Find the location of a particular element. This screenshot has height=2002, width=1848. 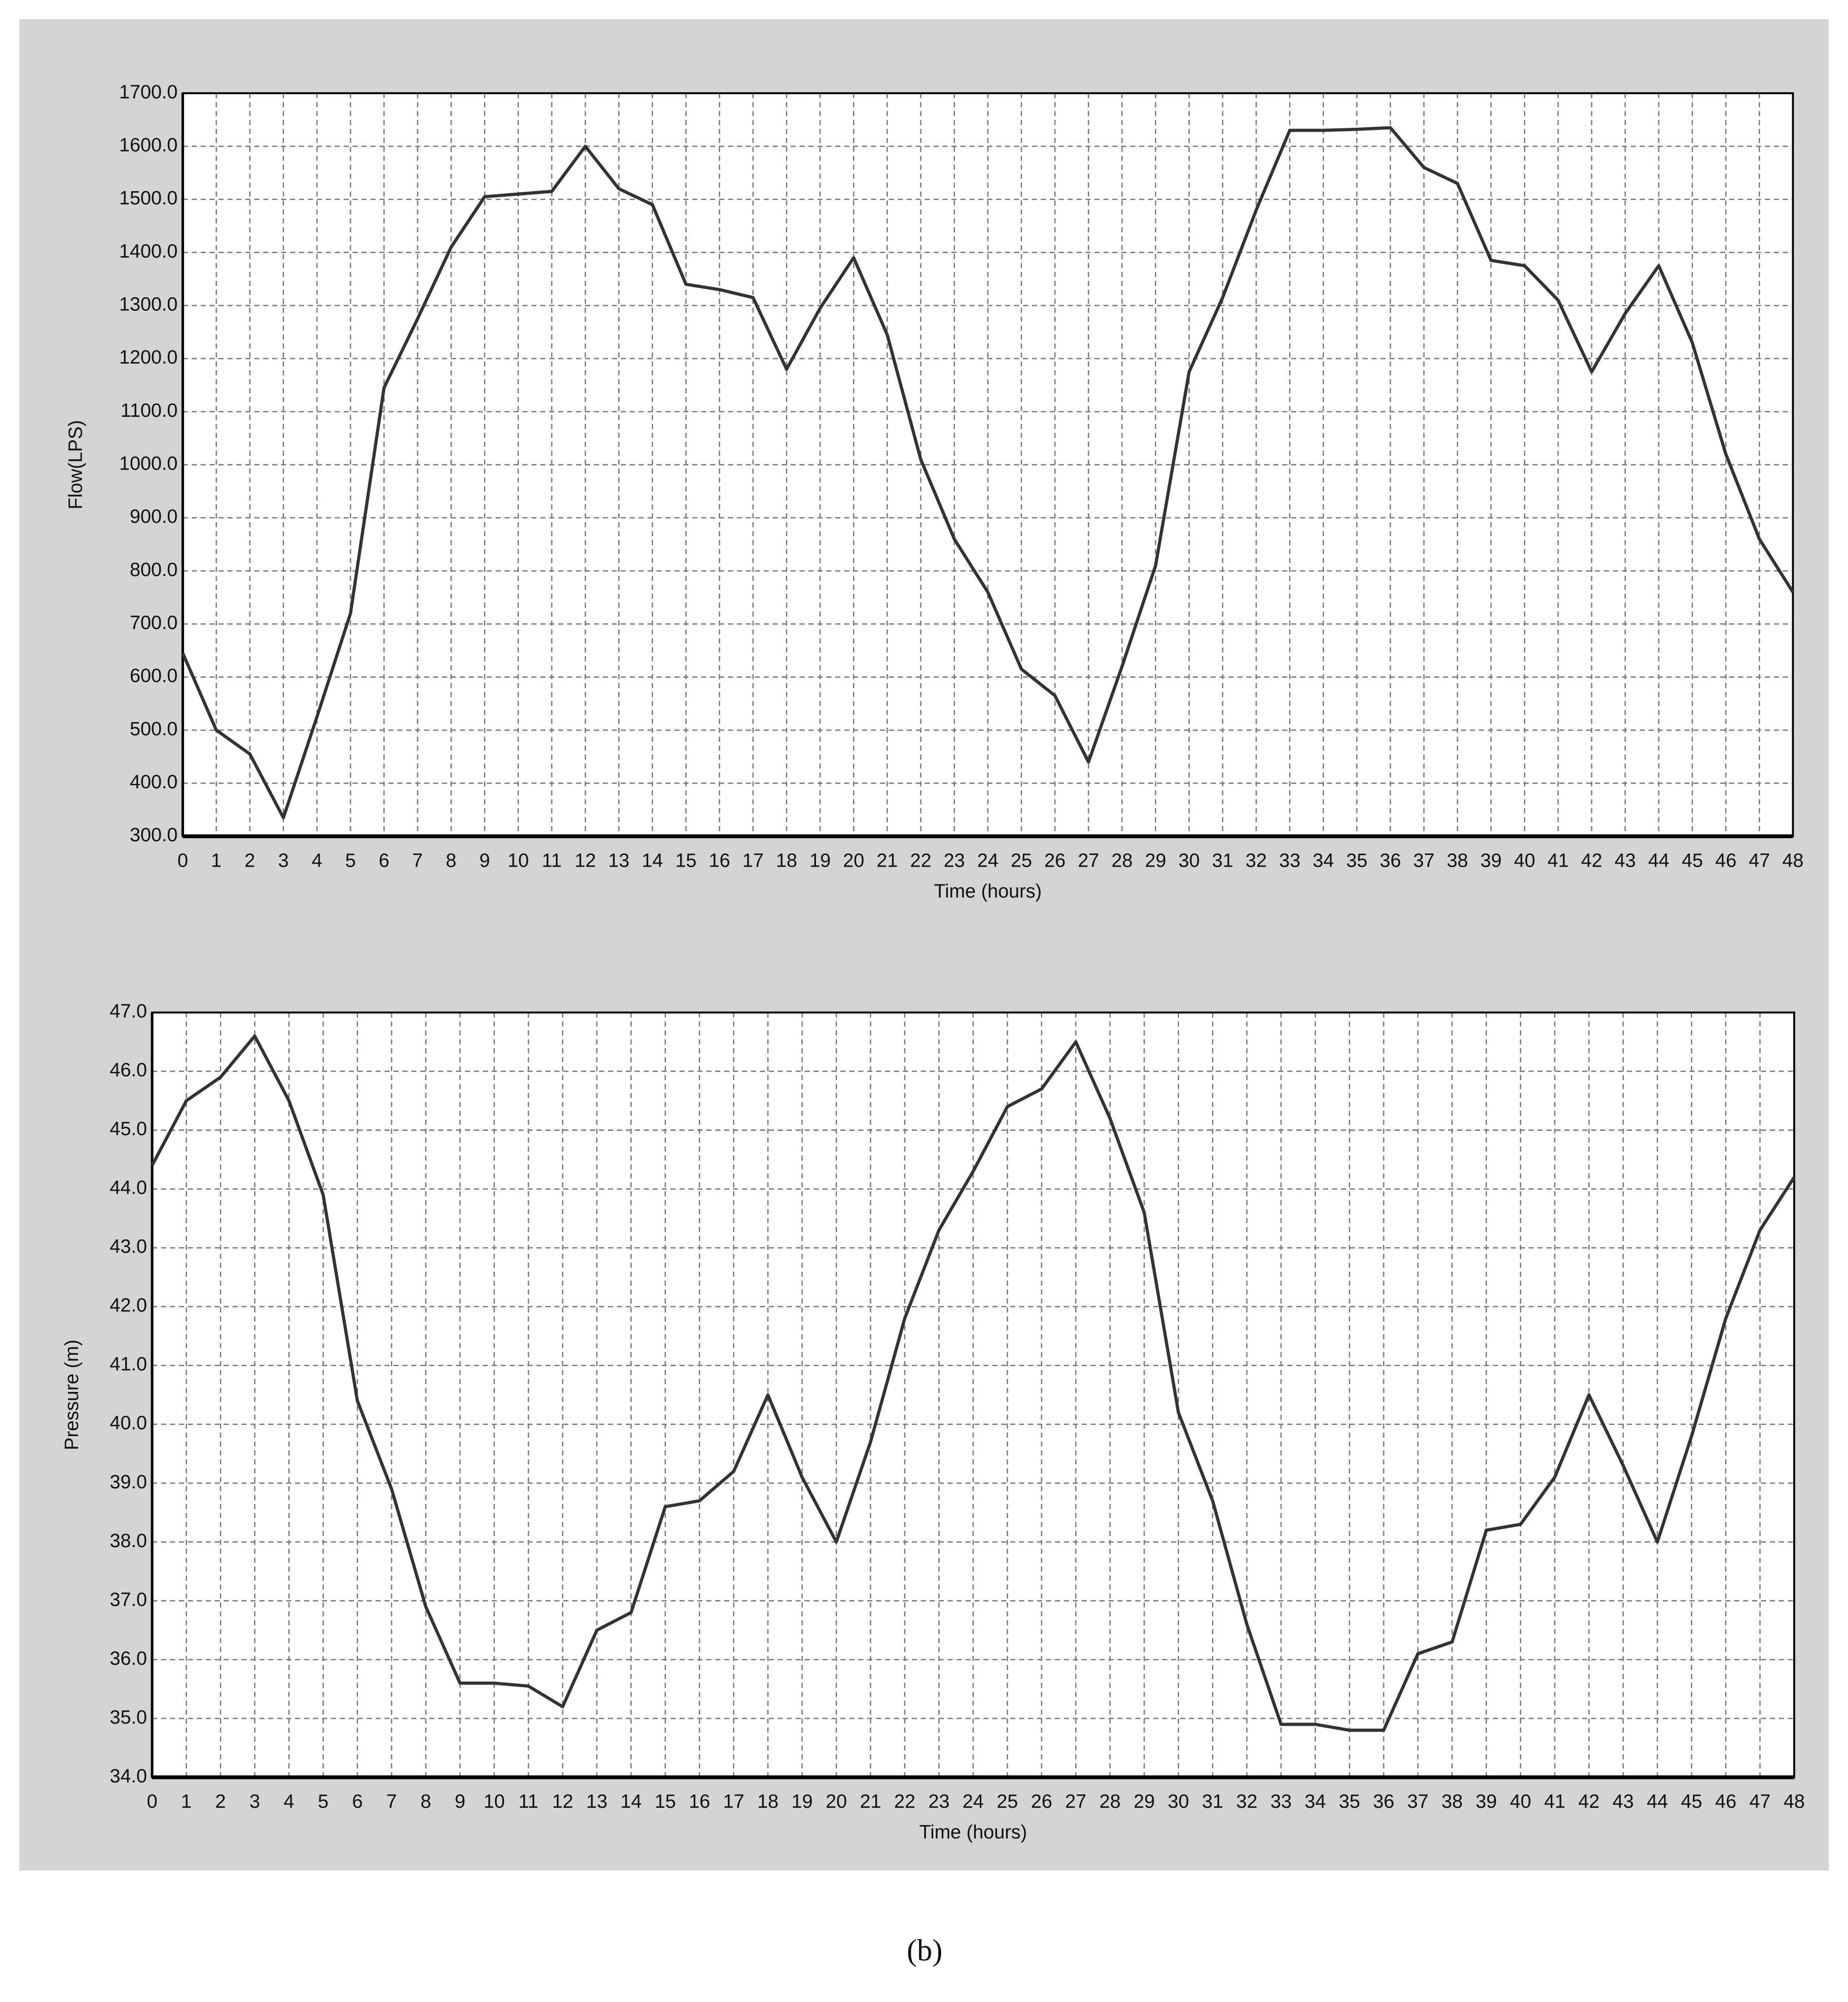

y-axis-label: Pressure (m) is located at coordinates (72, 1395).